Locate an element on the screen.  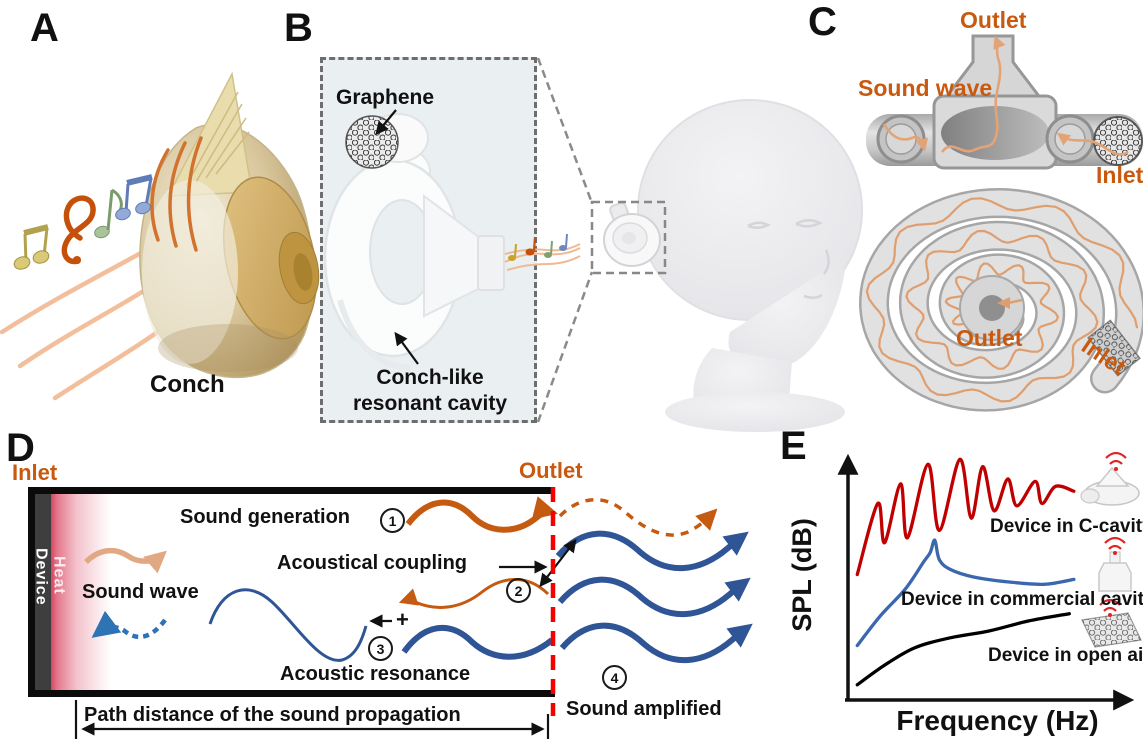
graphene-label: Graphene is located at coordinates (385, 97).